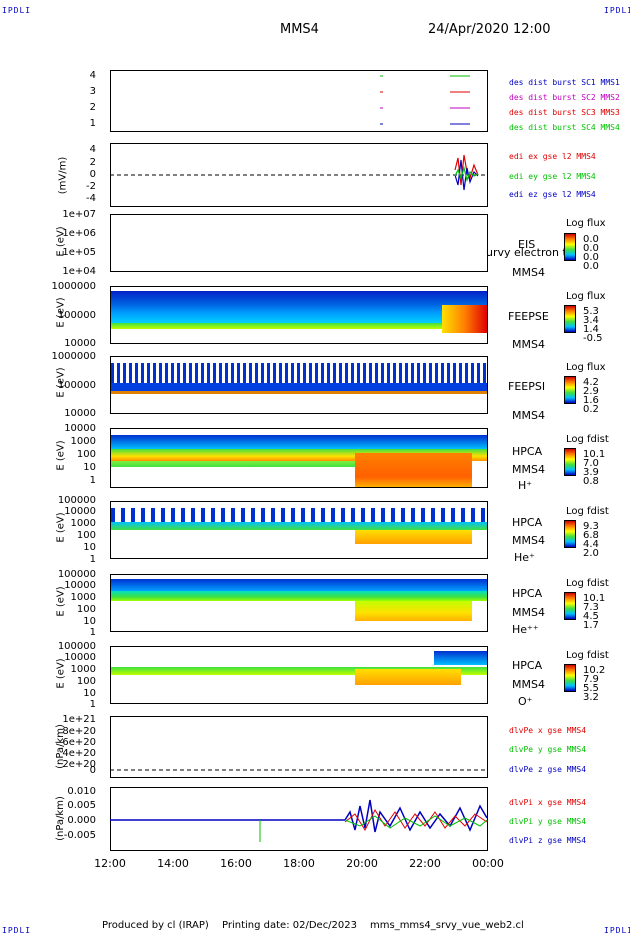 This screenshot has height=935, width=630. I want to click on footer-printing-date: Printing date: 02/Dec/2023, so click(290, 925).